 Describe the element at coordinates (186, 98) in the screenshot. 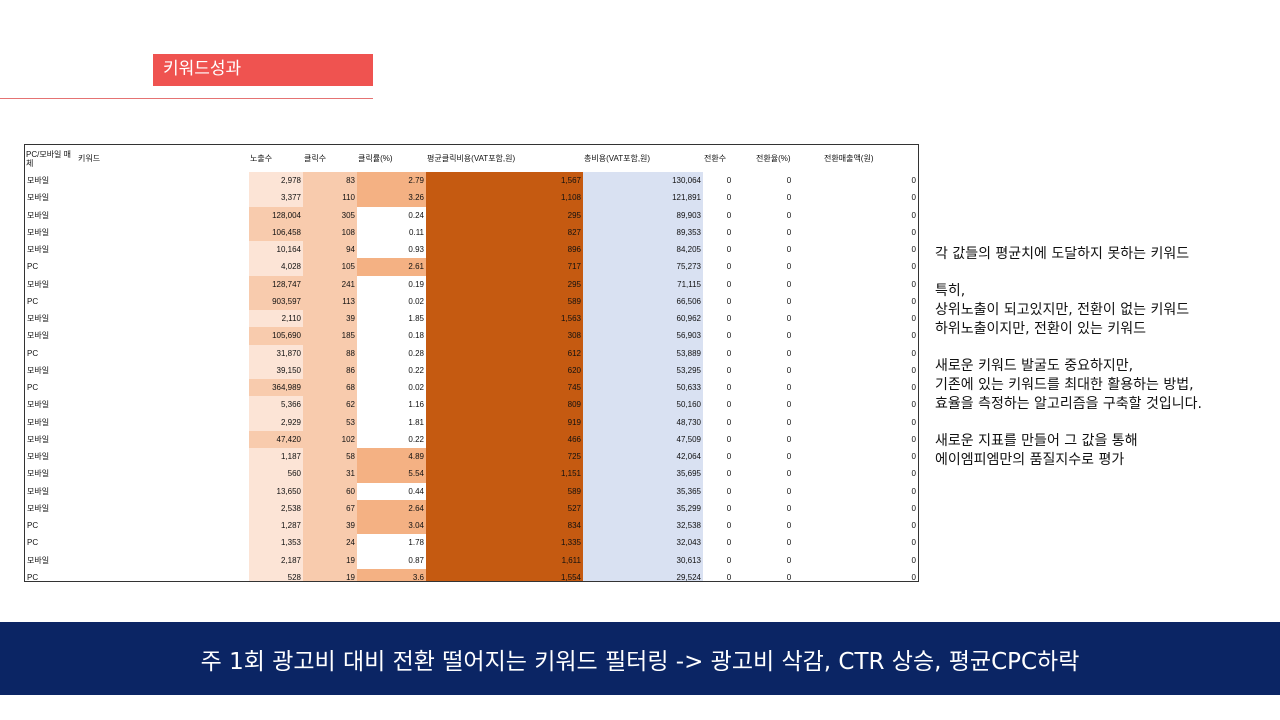

I see `title-divider` at that location.